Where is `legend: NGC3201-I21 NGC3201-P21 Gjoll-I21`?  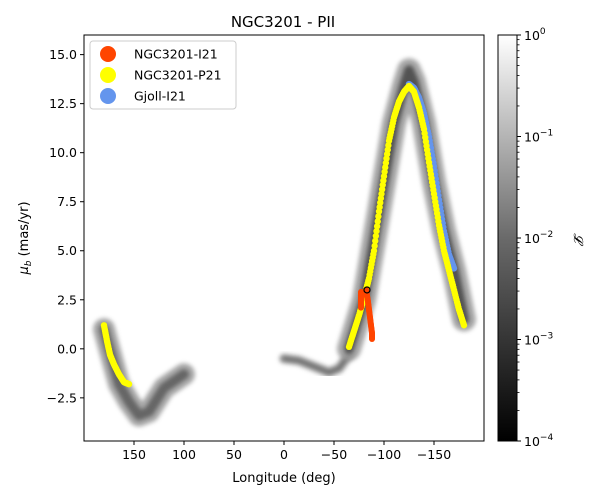 legend: NGC3201-I21 NGC3201-P21 Gjoll-I21 is located at coordinates (163, 75).